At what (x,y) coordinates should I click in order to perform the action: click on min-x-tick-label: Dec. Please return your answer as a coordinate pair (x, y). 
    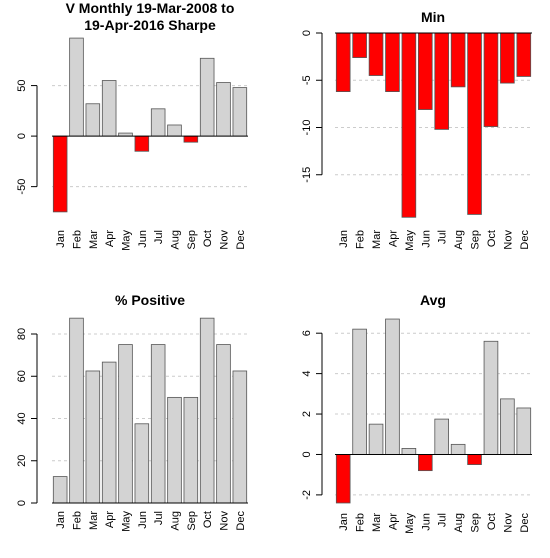
    Looking at the image, I should click on (525, 240).